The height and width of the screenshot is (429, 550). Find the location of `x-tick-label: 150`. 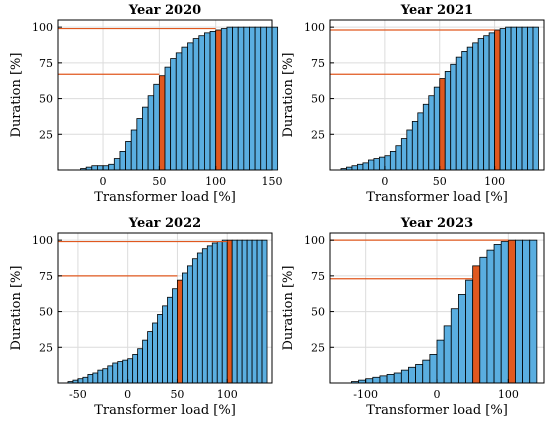

x-tick-label: 150 is located at coordinates (272, 181).